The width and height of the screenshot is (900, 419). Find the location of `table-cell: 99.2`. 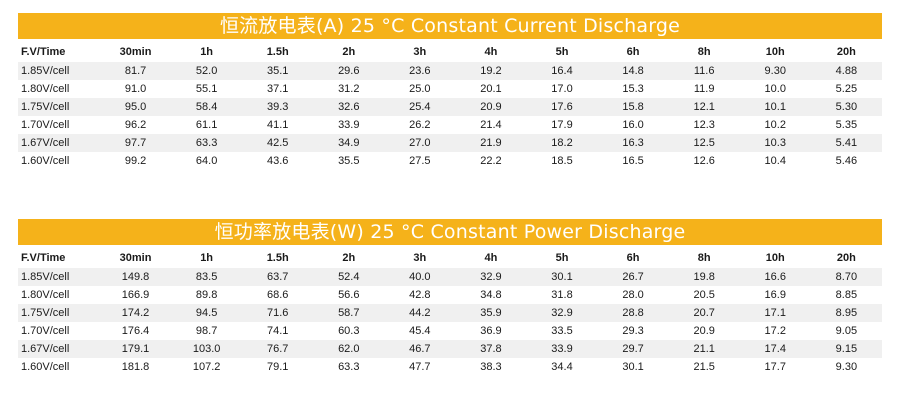

table-cell: 99.2 is located at coordinates (135, 161).